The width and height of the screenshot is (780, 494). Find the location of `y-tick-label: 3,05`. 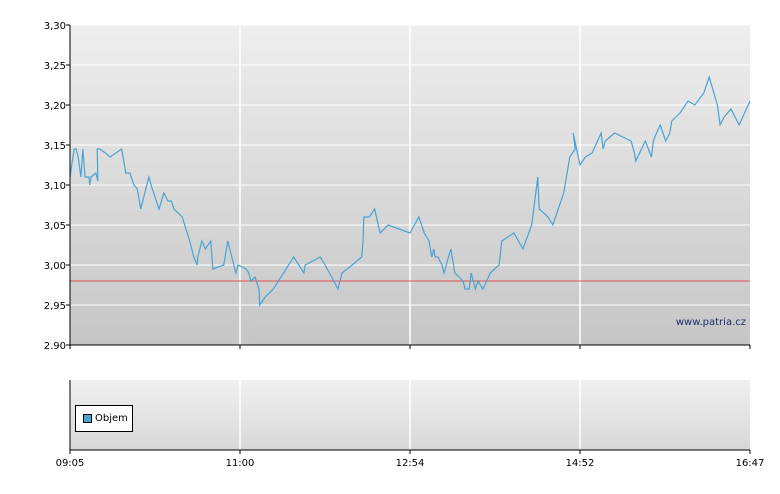

y-tick-label: 3,05 is located at coordinates (55, 226).